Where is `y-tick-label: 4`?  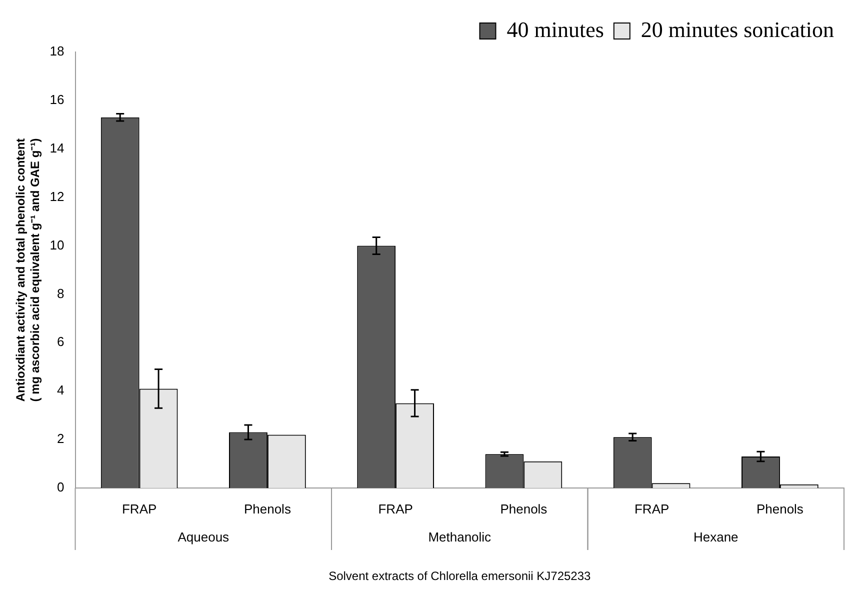 y-tick-label: 4 is located at coordinates (60, 390).